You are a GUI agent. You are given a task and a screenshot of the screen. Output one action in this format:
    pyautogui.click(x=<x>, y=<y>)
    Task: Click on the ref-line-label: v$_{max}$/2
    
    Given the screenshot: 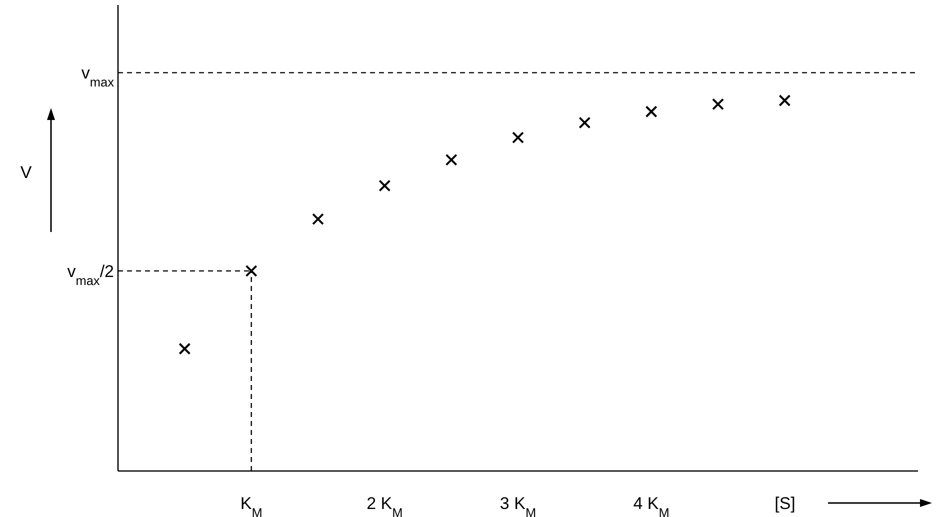 What is the action you would take?
    pyautogui.click(x=90, y=275)
    